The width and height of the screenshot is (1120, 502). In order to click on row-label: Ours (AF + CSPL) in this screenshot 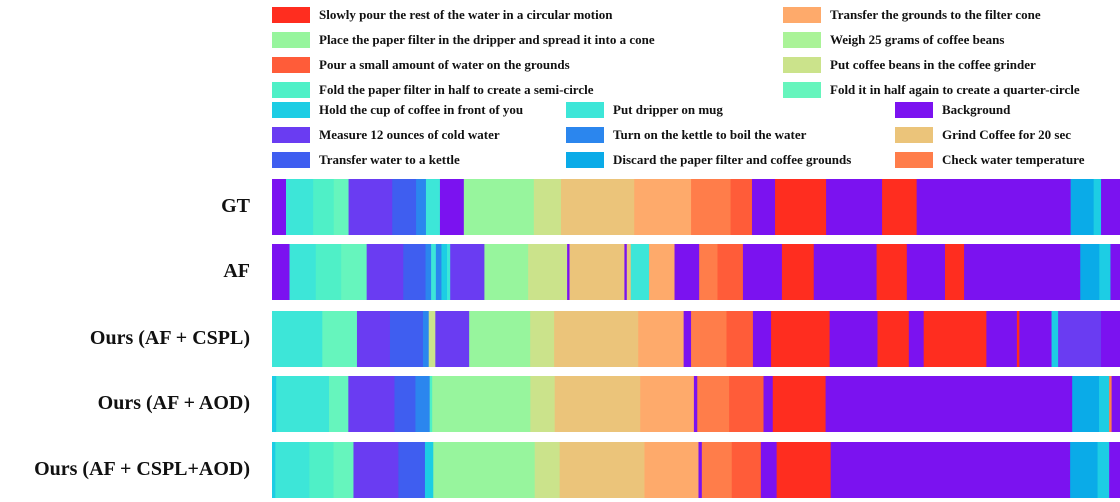, I will do `click(169, 338)`.